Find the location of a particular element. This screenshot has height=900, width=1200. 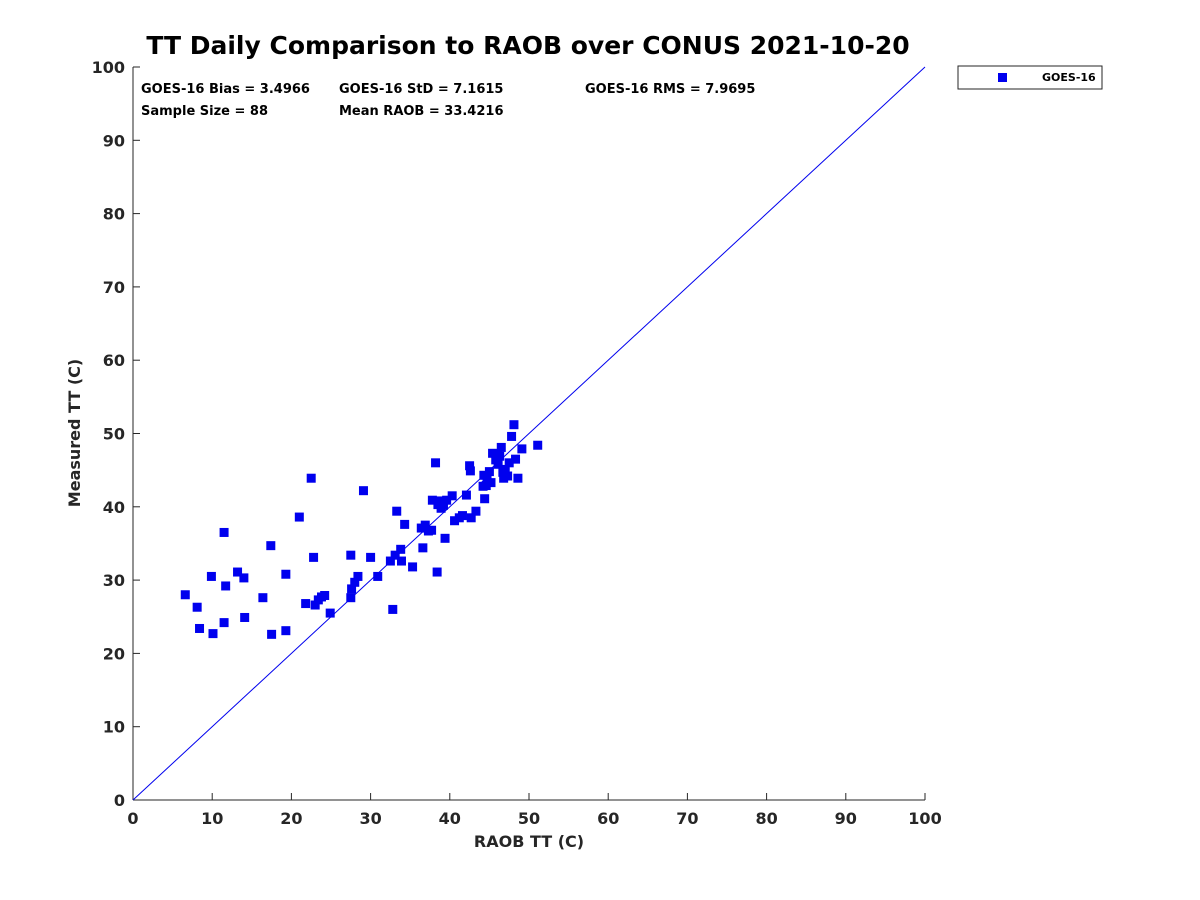

x-tick-label: 40 is located at coordinates (450, 818).